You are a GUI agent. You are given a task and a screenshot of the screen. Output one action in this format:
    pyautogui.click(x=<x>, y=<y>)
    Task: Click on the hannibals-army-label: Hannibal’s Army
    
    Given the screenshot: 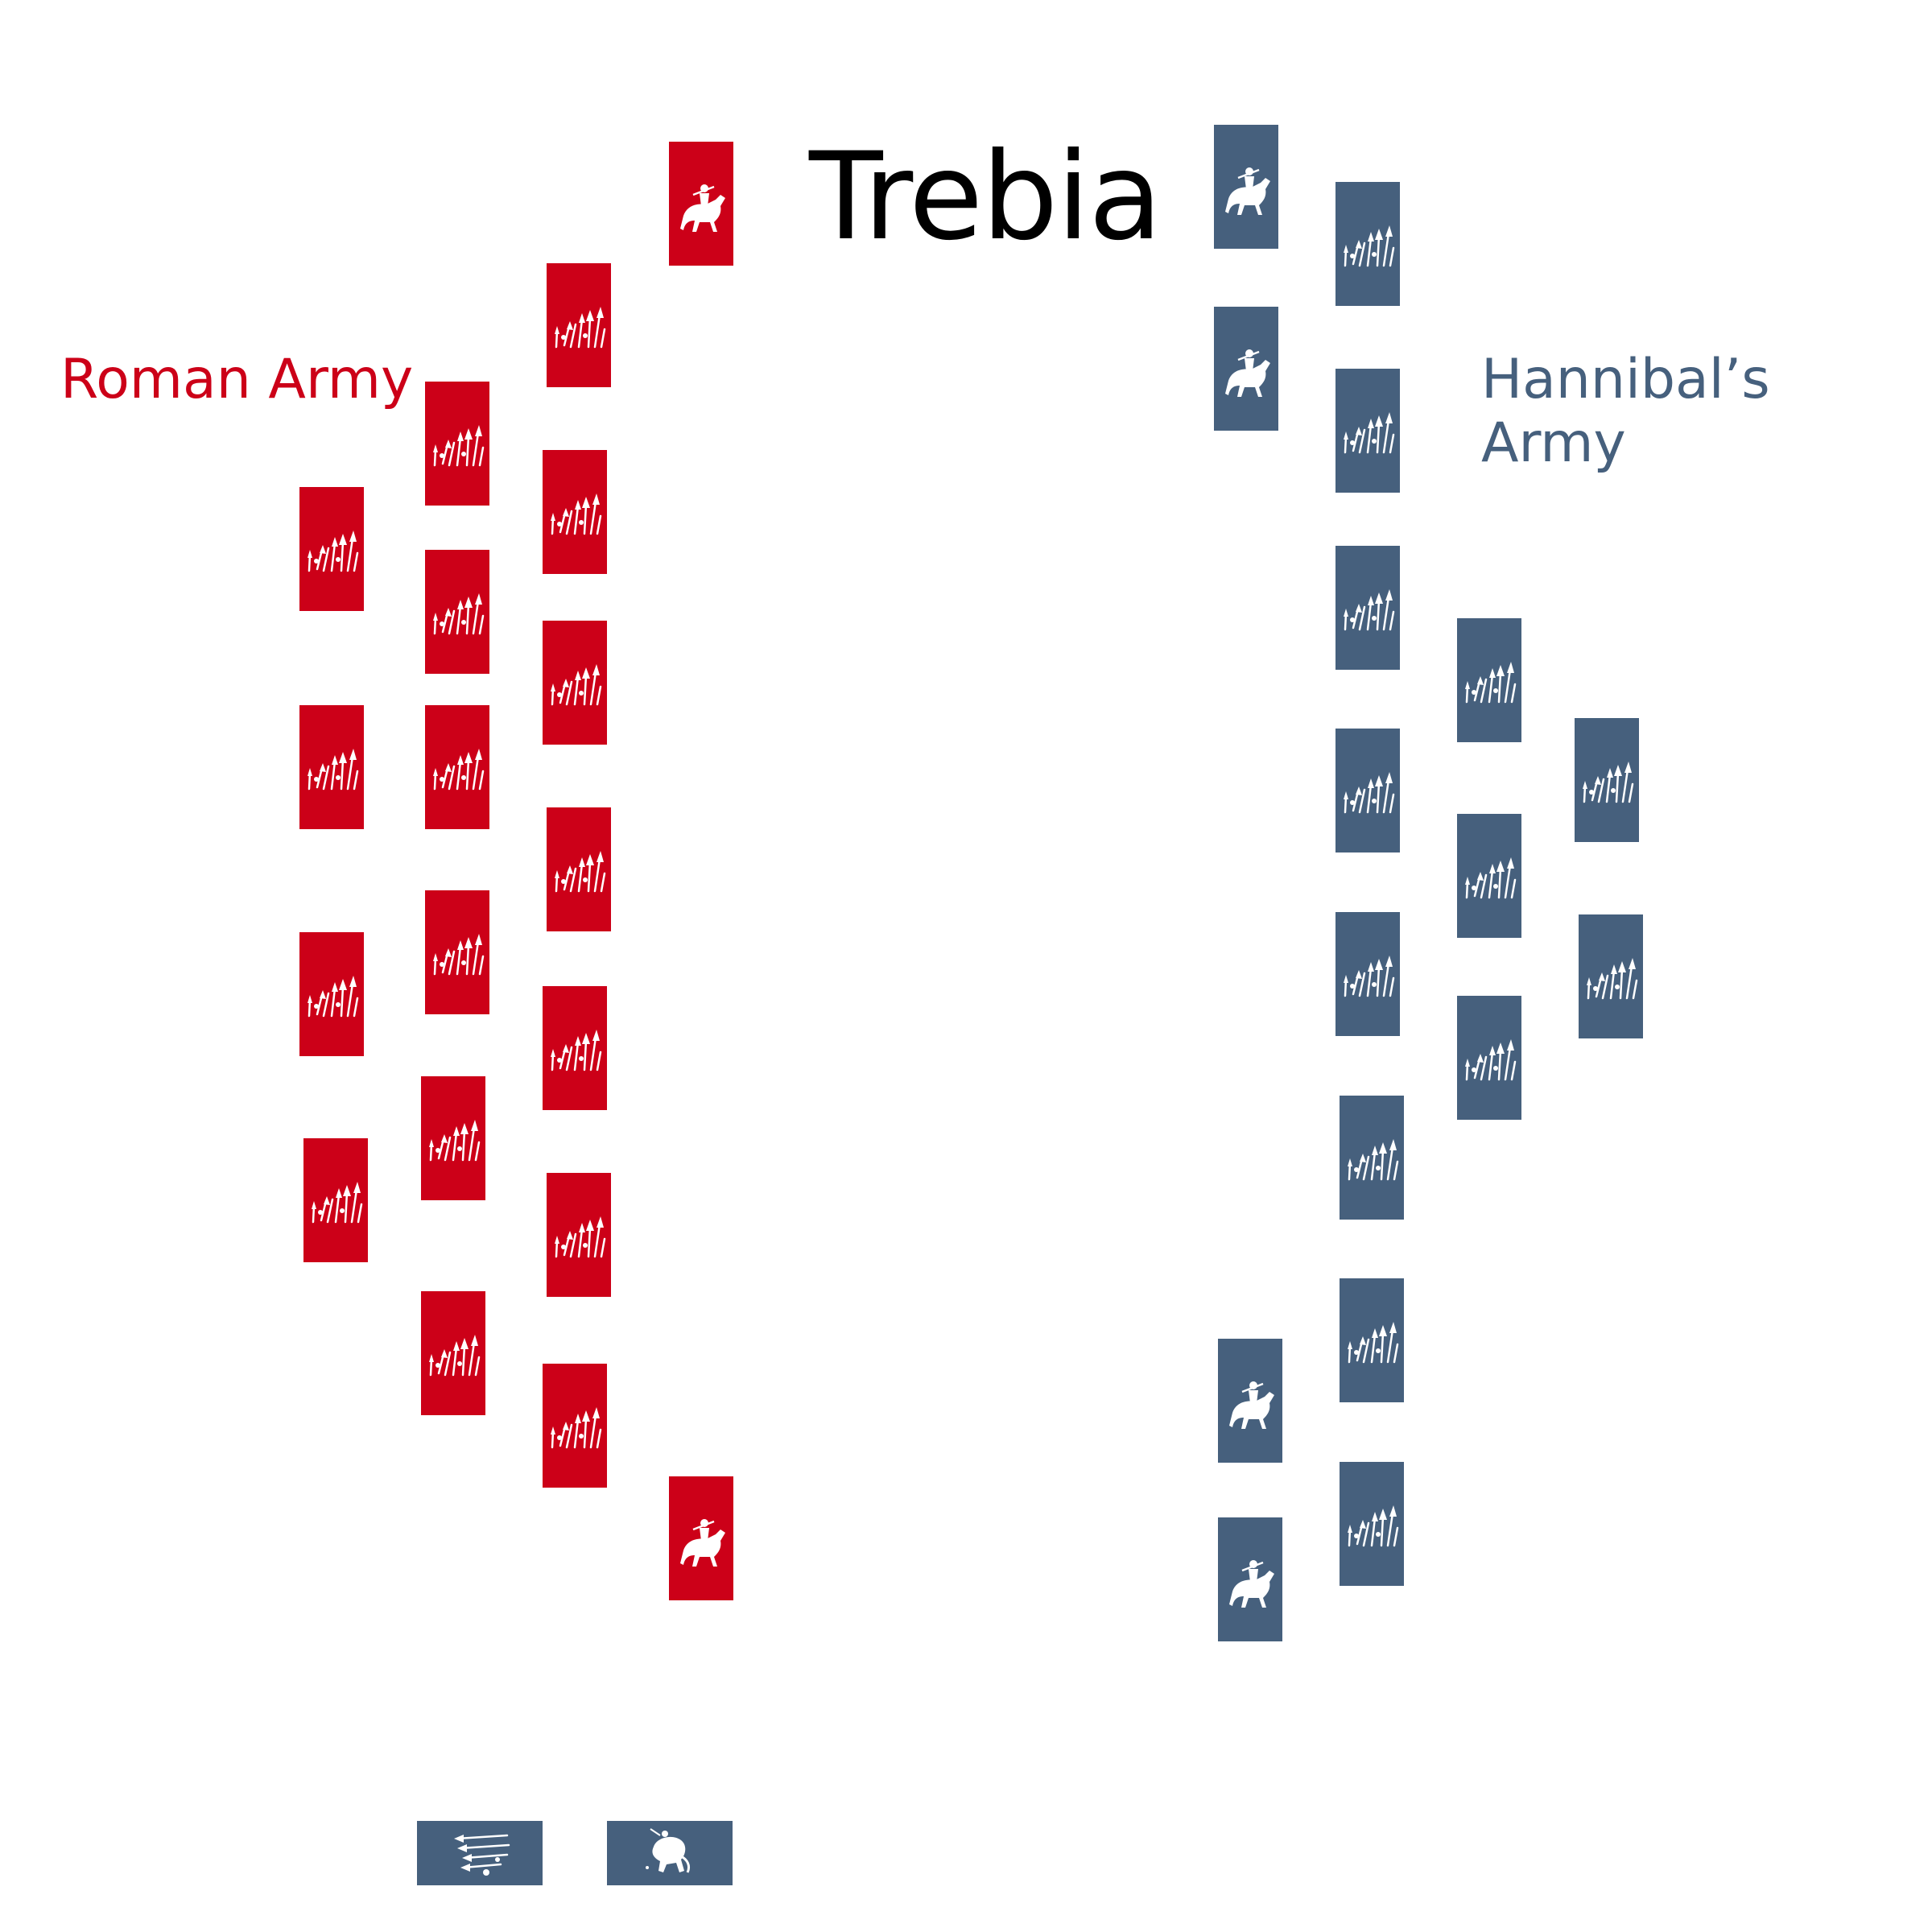 What is the action you would take?
    pyautogui.click(x=1625, y=411)
    